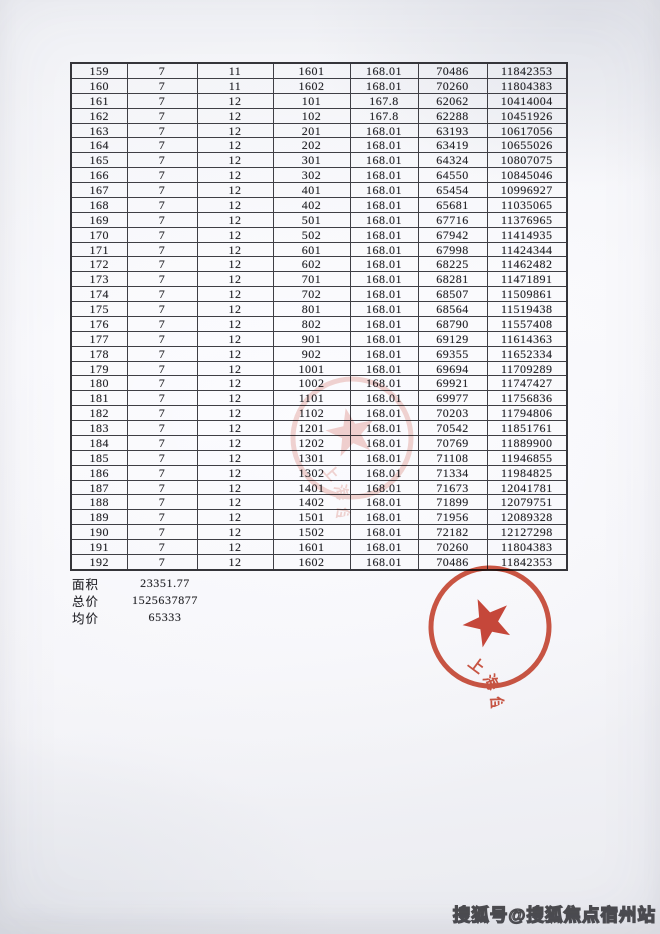 This screenshot has width=660, height=934. What do you see at coordinates (311, 338) in the screenshot?
I see `table-cell: 901` at bounding box center [311, 338].